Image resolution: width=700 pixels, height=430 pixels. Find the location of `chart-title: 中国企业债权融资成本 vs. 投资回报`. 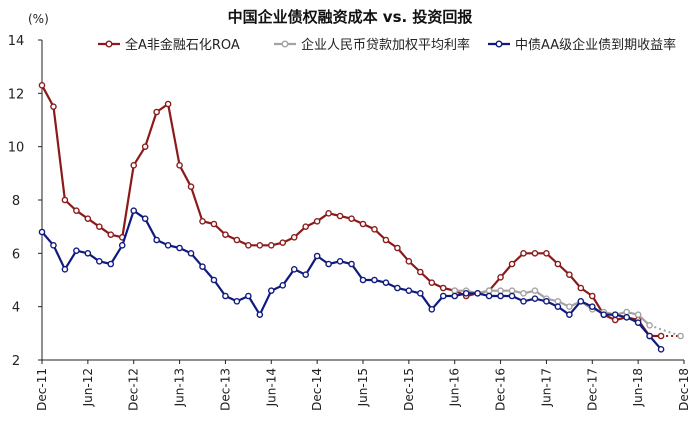

chart-title: 中国企业债权融资成本 vs. 投资回报 is located at coordinates (350, 17).